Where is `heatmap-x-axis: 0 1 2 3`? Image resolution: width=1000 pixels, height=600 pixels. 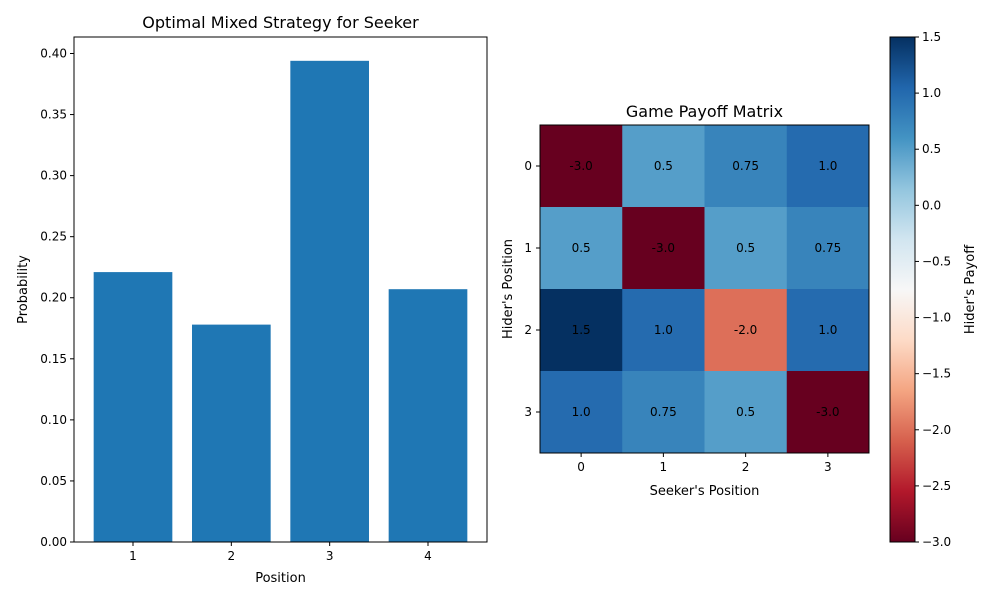 heatmap-x-axis: 0 1 2 3 is located at coordinates (704, 463).